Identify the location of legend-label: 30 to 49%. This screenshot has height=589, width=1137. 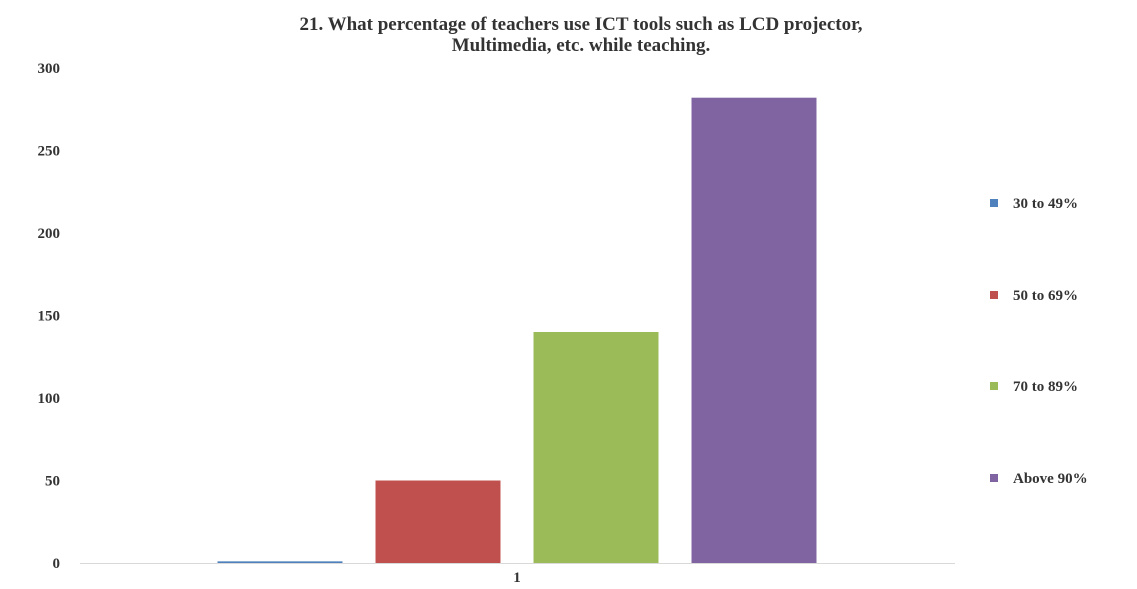
(1045, 204).